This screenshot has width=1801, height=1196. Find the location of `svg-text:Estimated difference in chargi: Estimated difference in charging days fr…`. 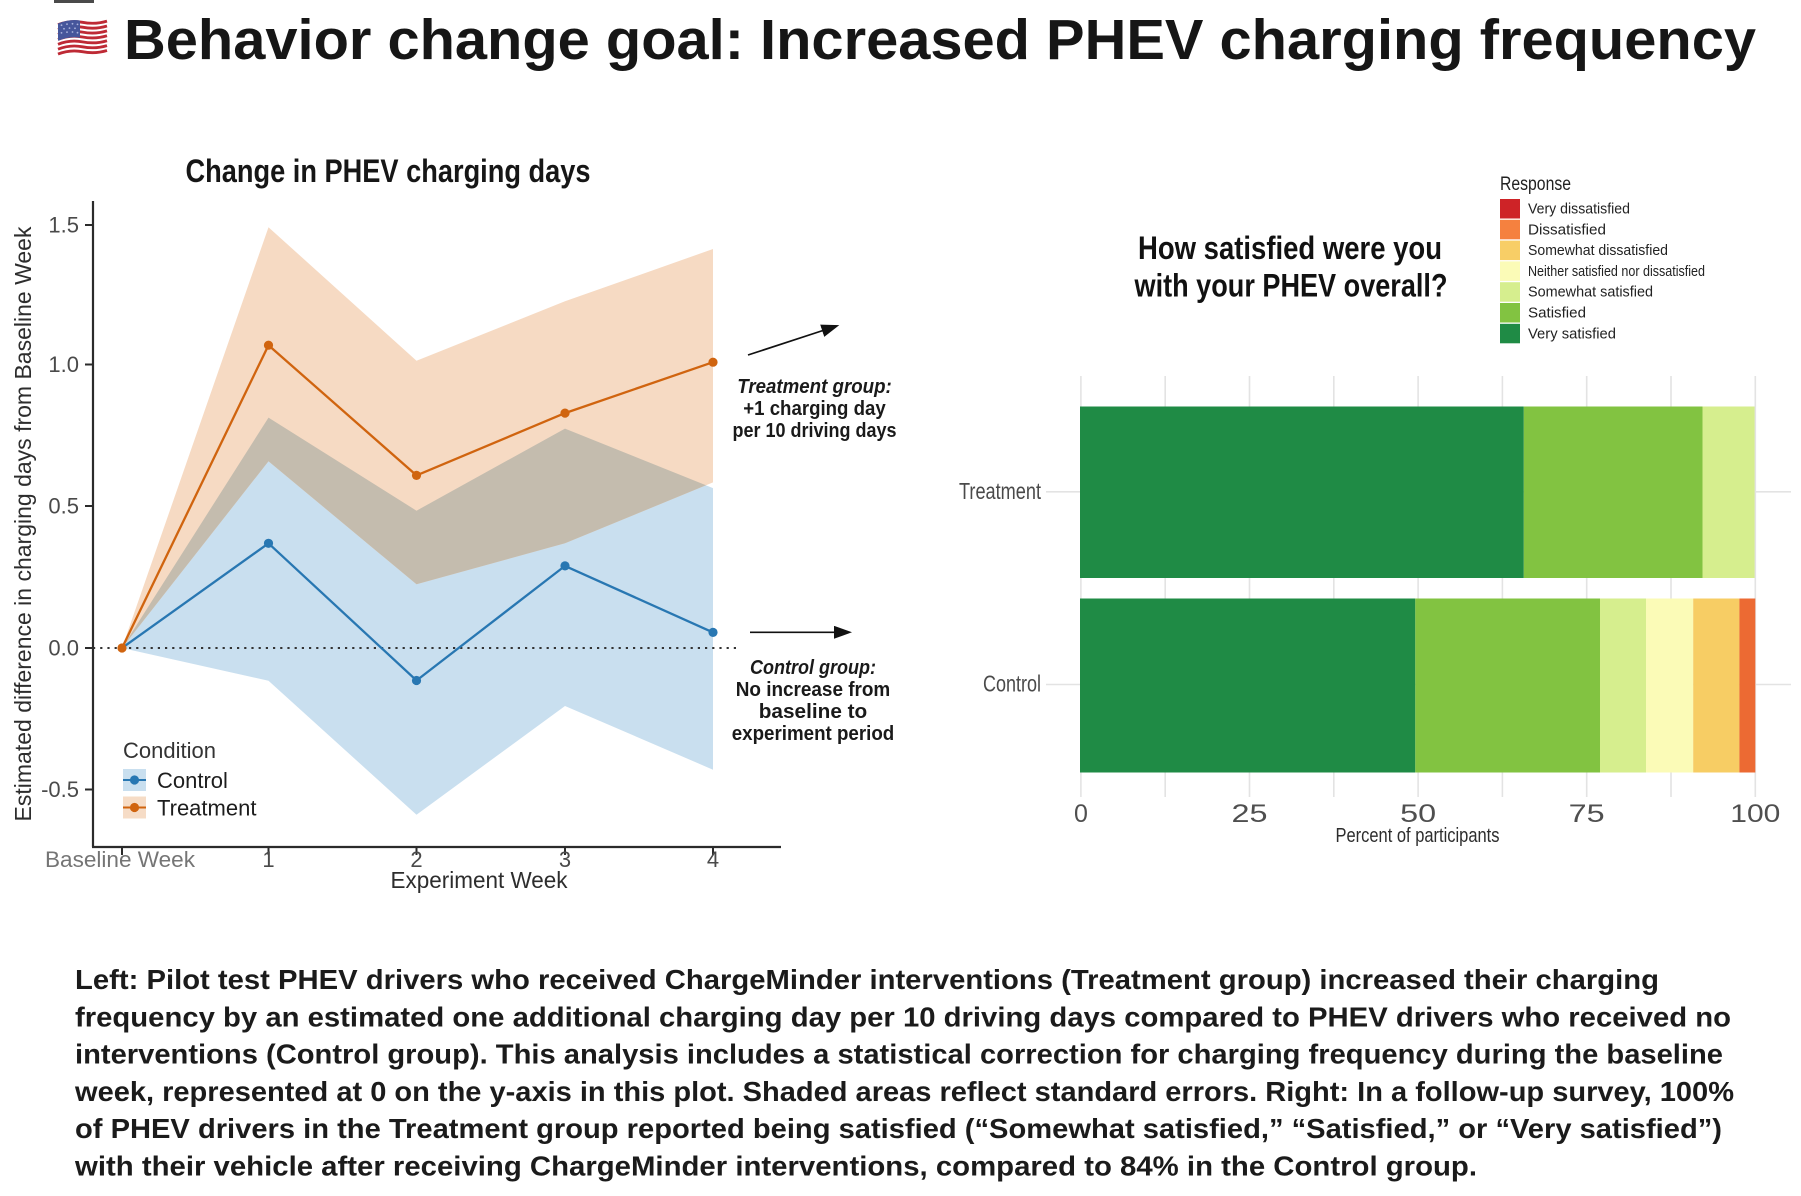

svg-text:Estimated difference in chargi: Estimated difference in charging days fr… is located at coordinates (23, 523).